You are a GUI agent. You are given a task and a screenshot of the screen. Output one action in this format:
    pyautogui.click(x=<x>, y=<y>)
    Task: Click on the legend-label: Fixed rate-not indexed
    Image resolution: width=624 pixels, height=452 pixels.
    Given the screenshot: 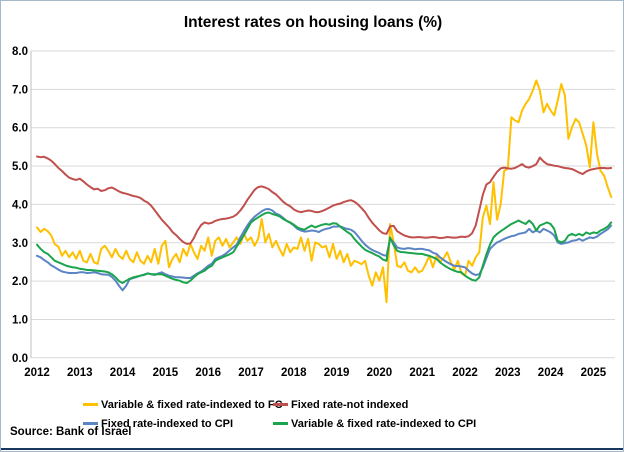 What is the action you would take?
    pyautogui.click(x=350, y=404)
    